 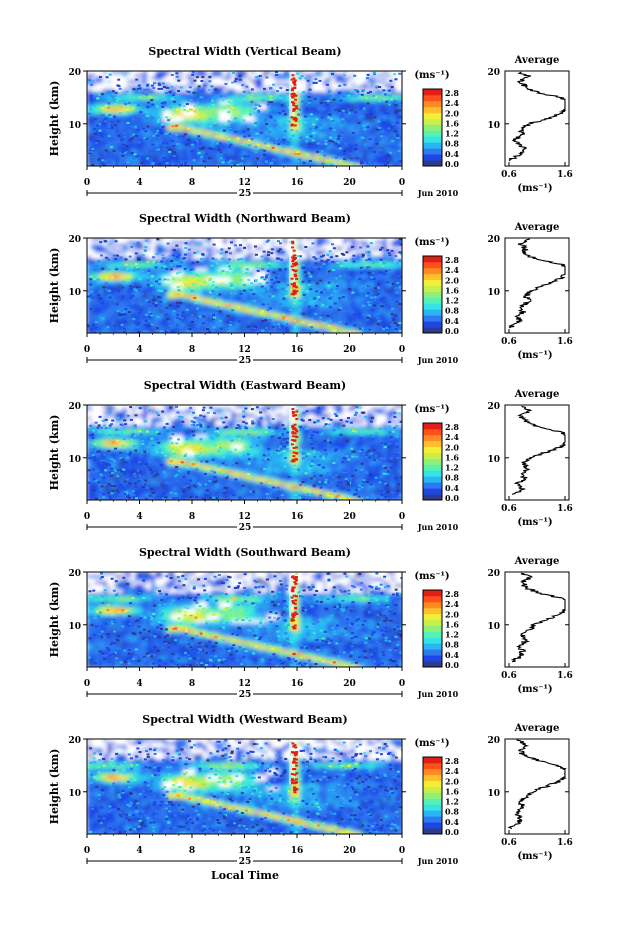 I want to click on panel-title: Spectral Width (Westward Beam), so click(x=244, y=719).